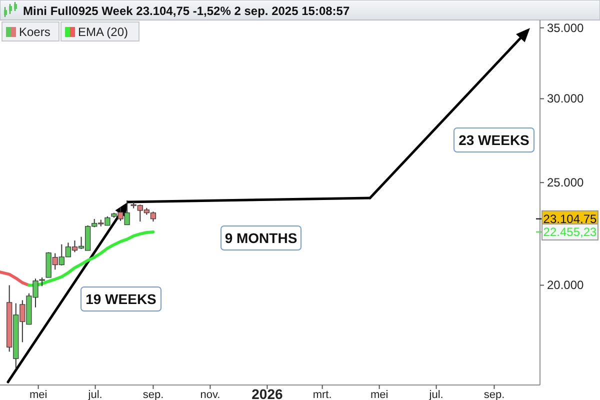 This screenshot has width=600, height=400. I want to click on text: 23.104,75, so click(570, 219).